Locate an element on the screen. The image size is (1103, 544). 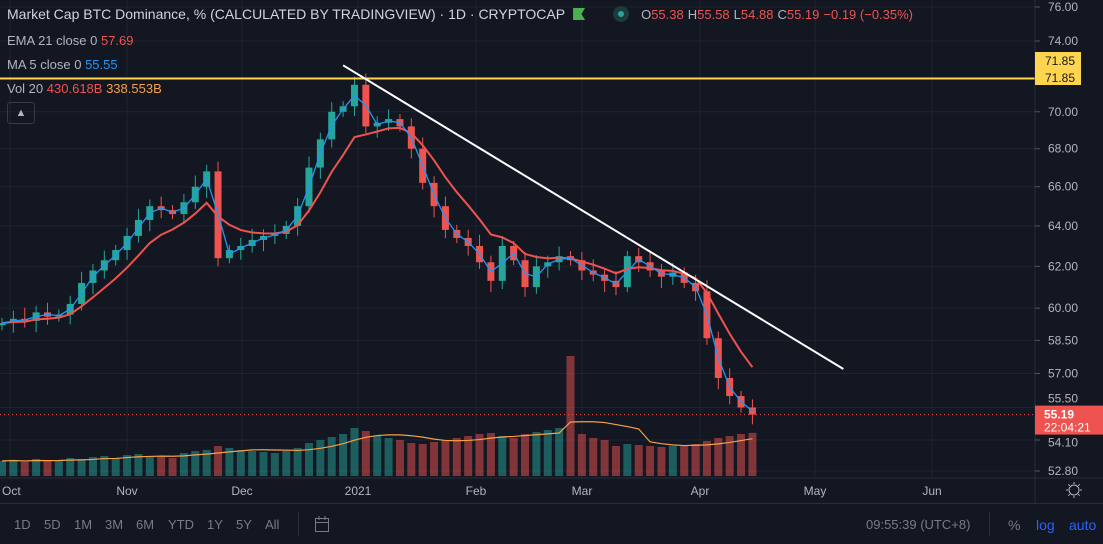
range-5y: 5Y is located at coordinates (244, 524).